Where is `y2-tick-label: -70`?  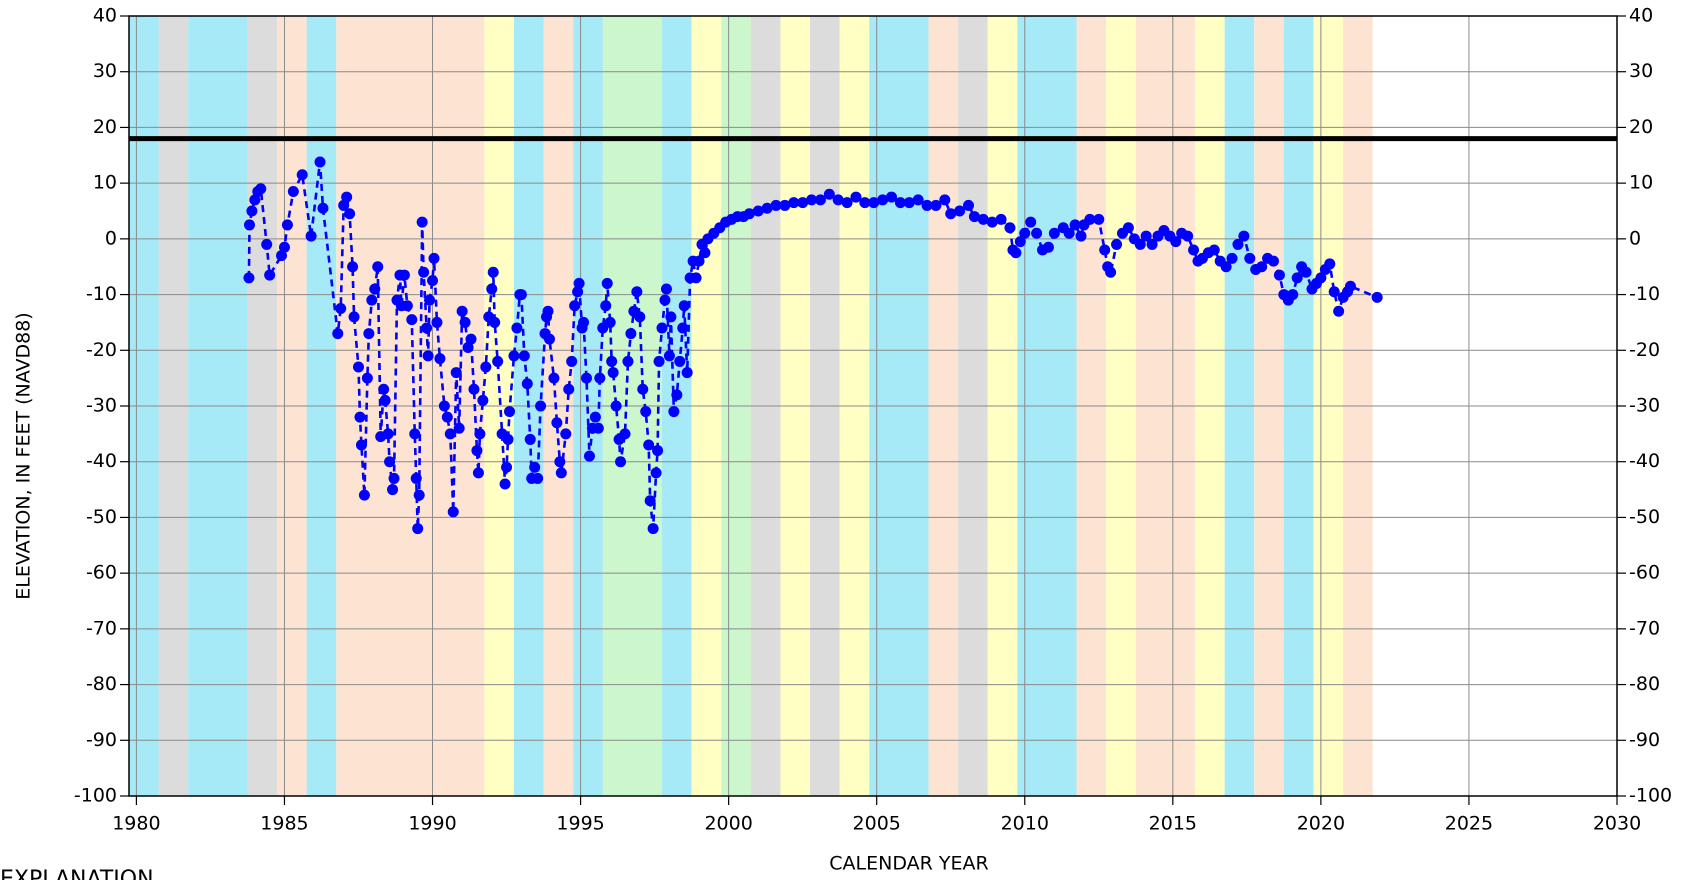 y2-tick-label: -70 is located at coordinates (1644, 628).